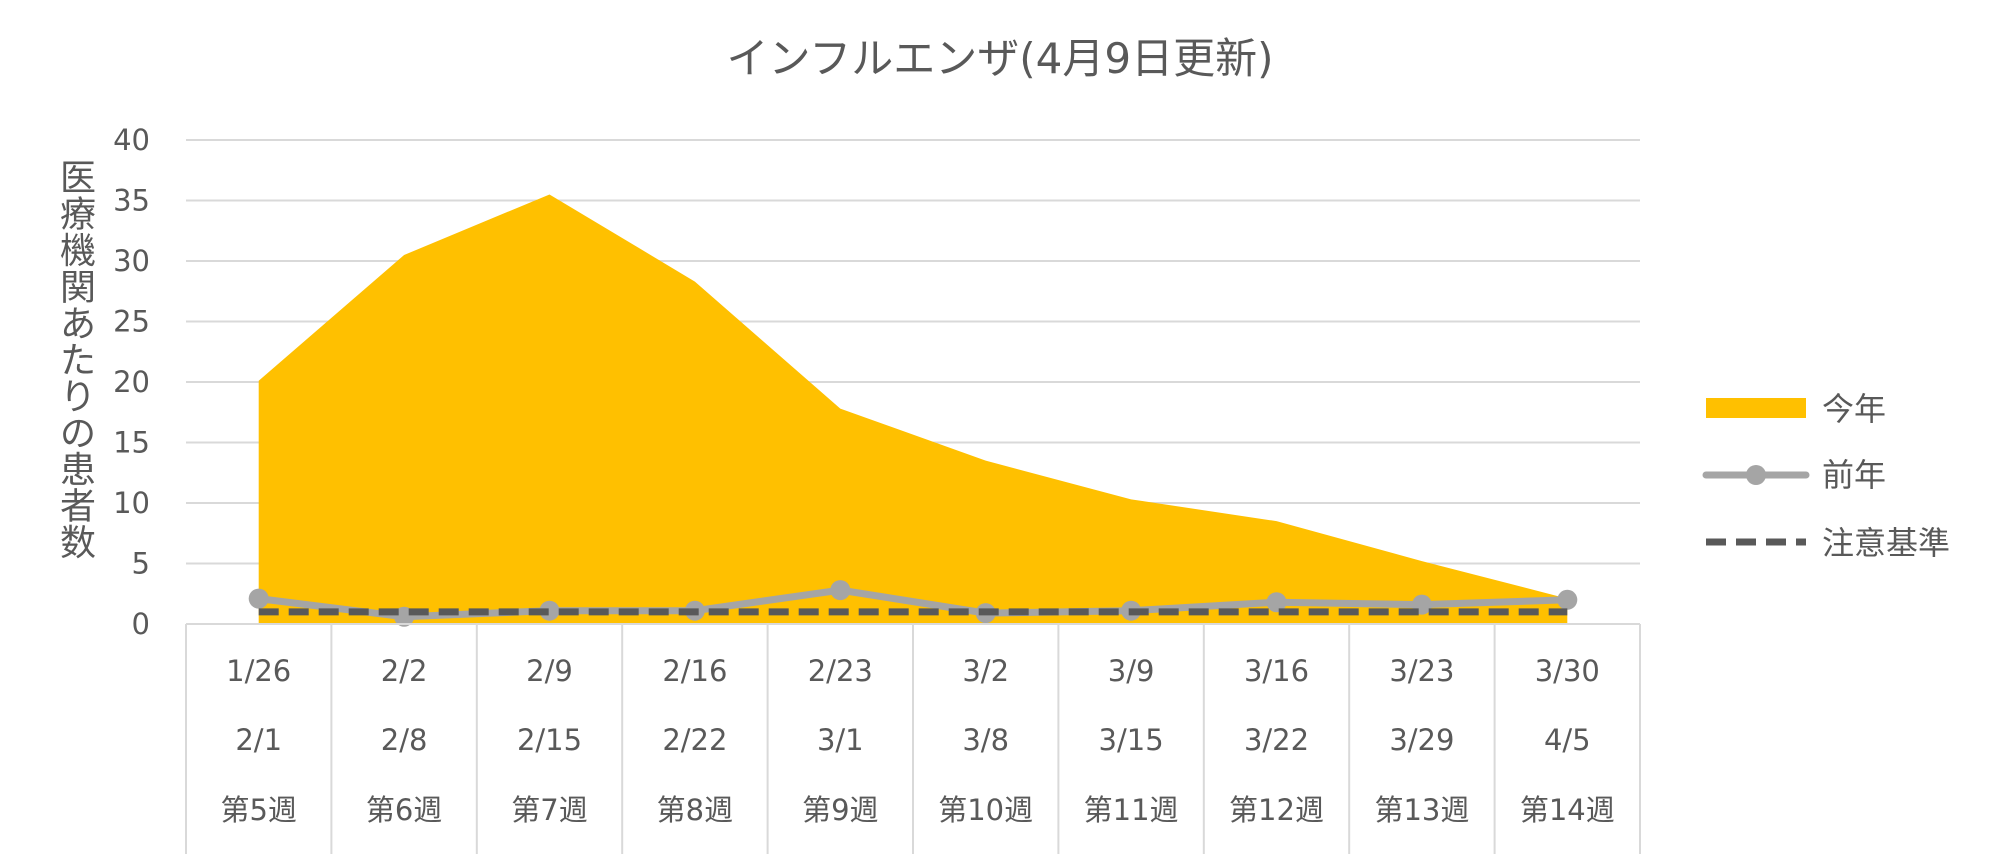 This screenshot has height=854, width=2000. I want to click on x-category-end: 2/8, so click(404, 740).